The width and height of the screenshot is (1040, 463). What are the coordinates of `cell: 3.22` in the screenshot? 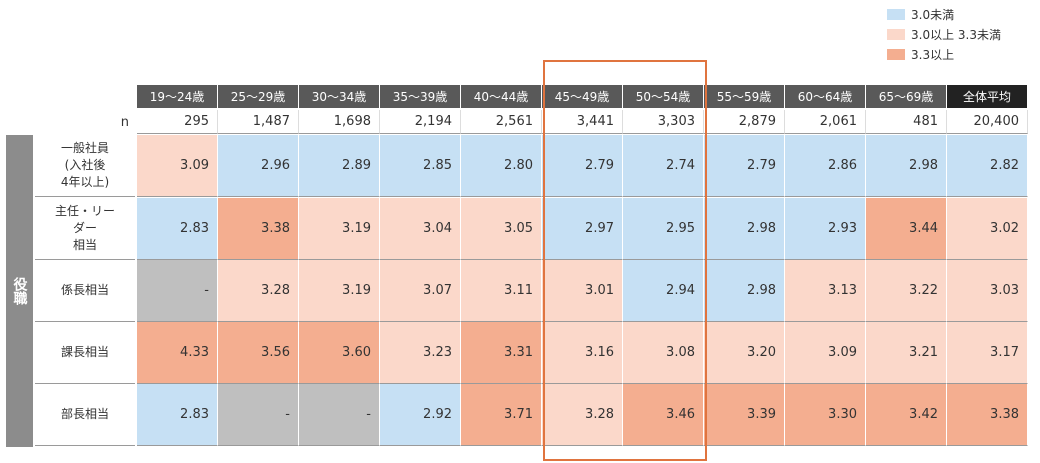 It's located at (906, 291).